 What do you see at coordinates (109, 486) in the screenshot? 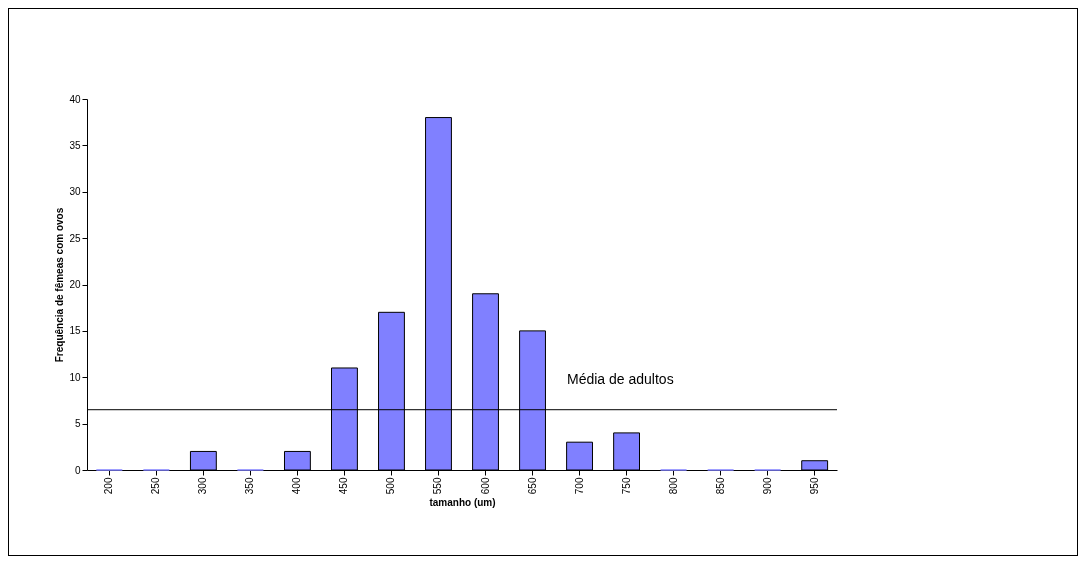
I see `x-tick-label: 200` at bounding box center [109, 486].